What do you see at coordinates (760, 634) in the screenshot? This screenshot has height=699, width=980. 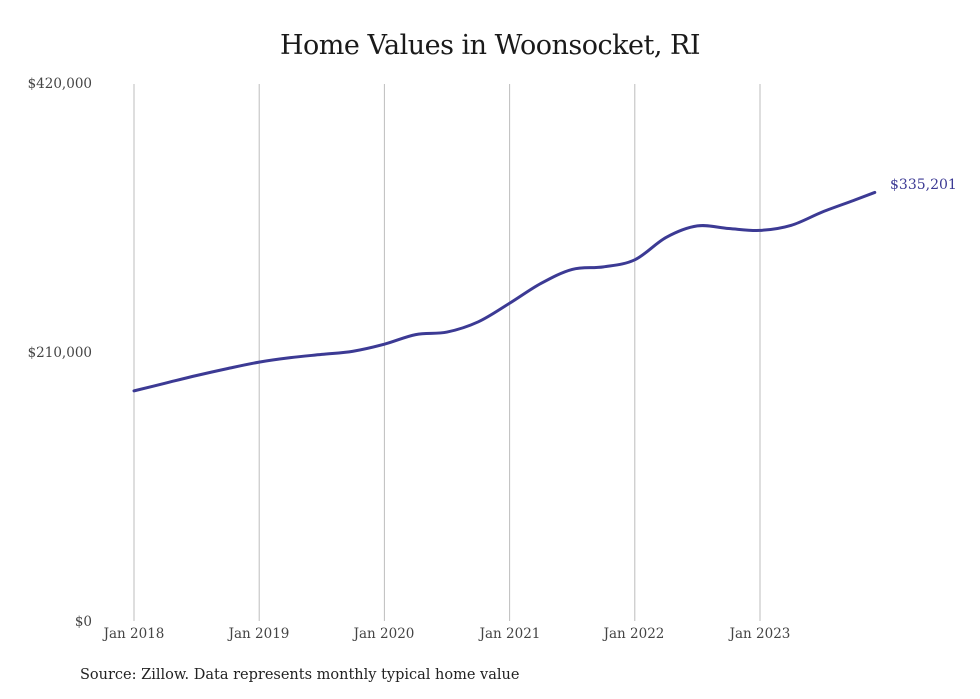 I see `x-tick-2023: Jan 2023` at bounding box center [760, 634].